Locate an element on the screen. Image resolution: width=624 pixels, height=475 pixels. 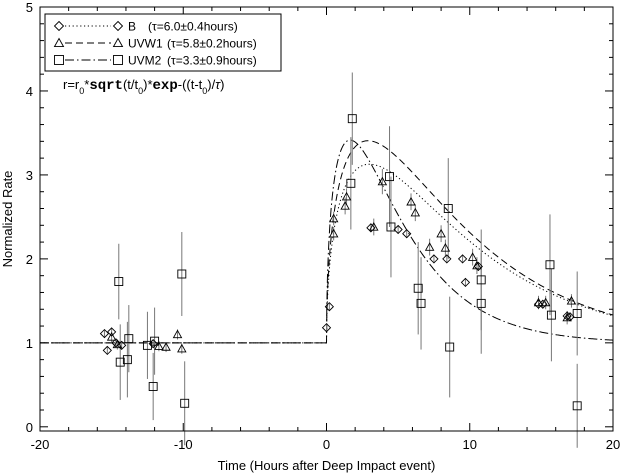
y-tick-label: 5 is located at coordinates (29, 7).